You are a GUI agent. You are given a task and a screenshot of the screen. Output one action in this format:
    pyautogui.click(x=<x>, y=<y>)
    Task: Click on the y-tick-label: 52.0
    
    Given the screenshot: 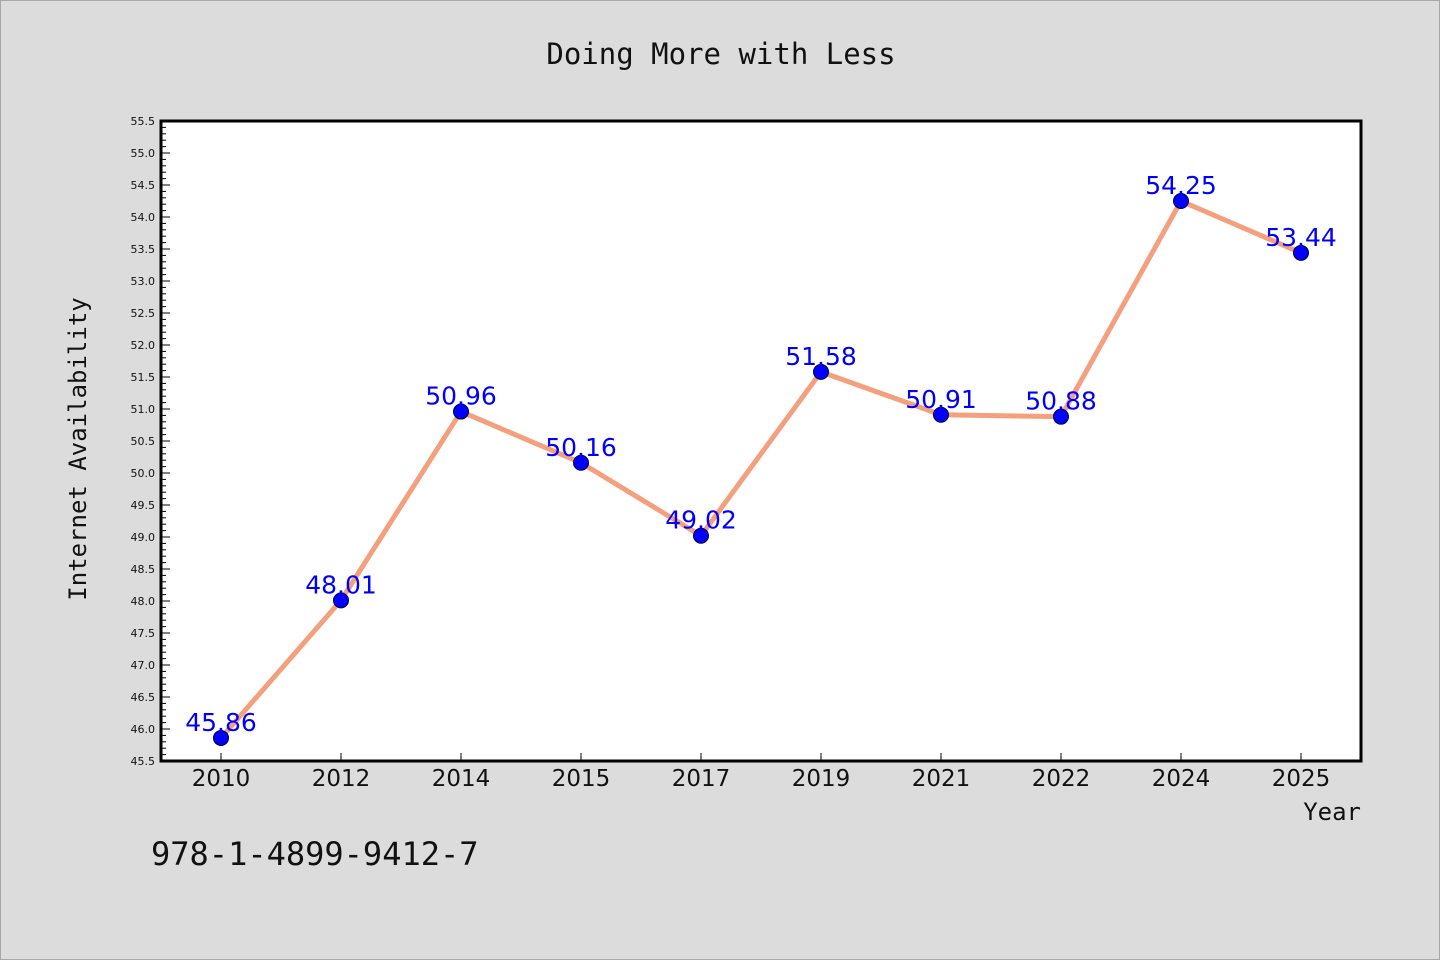 What is the action you would take?
    pyautogui.click(x=143, y=345)
    